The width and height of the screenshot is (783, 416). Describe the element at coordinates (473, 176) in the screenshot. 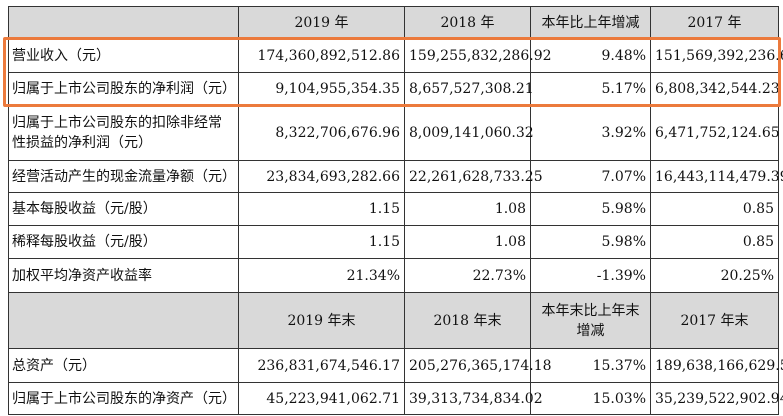

I see `value-cell: 22,261,628,733.25` at that location.